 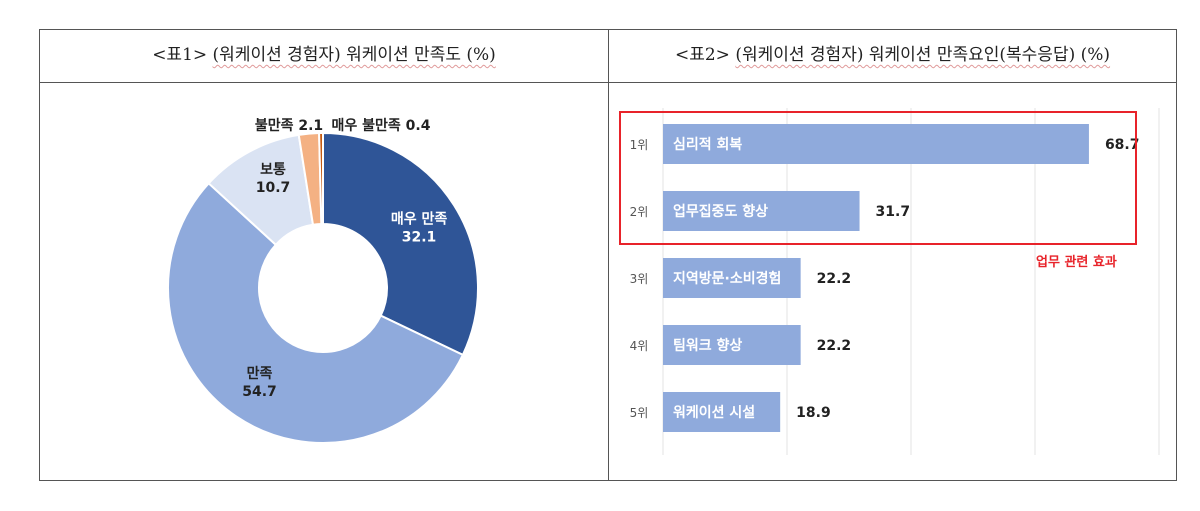 What do you see at coordinates (720, 211) in the screenshot?
I see `bar-label-2: 업무집중도 향상` at bounding box center [720, 211].